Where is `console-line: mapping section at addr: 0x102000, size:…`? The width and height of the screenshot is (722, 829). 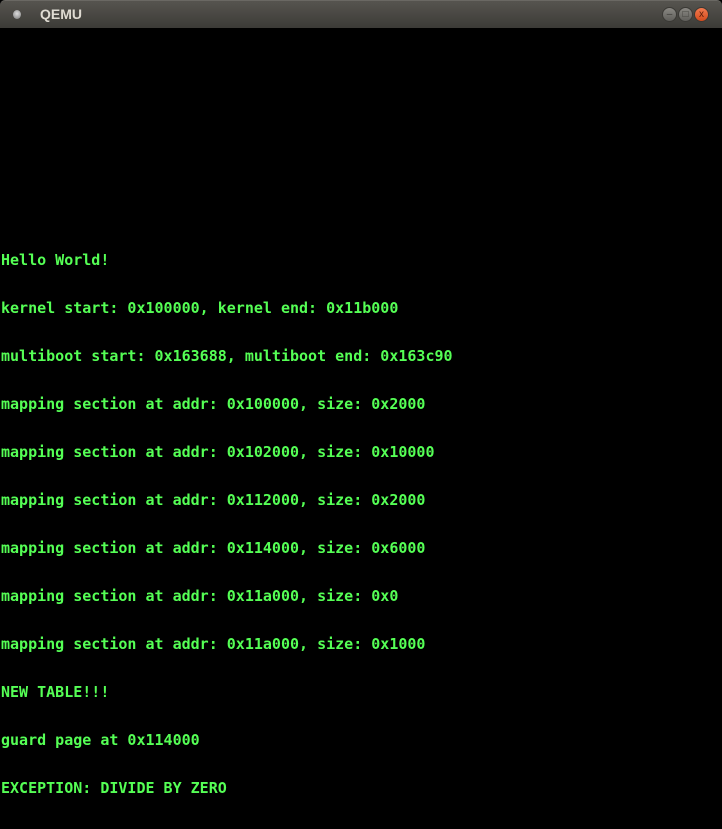 console-line: mapping section at addr: 0x102000, size:… is located at coordinates (218, 452).